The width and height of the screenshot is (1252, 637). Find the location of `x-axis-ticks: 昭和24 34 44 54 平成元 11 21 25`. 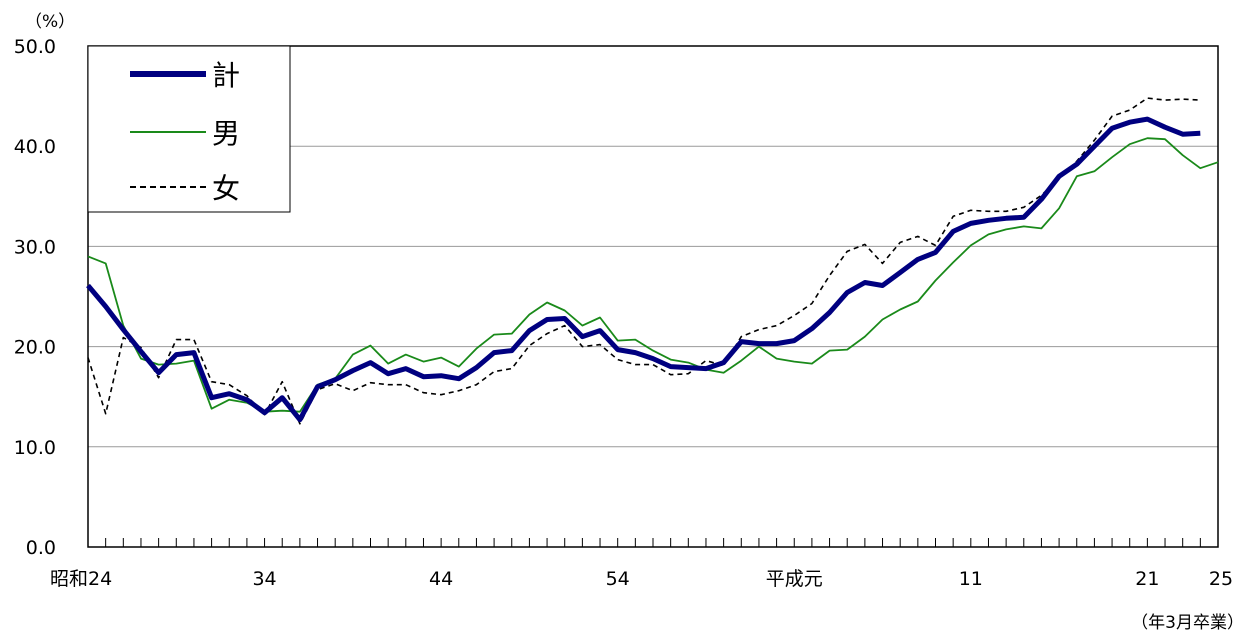

x-axis-ticks: 昭和24 34 44 54 平成元 11 21 25 is located at coordinates (641, 564).